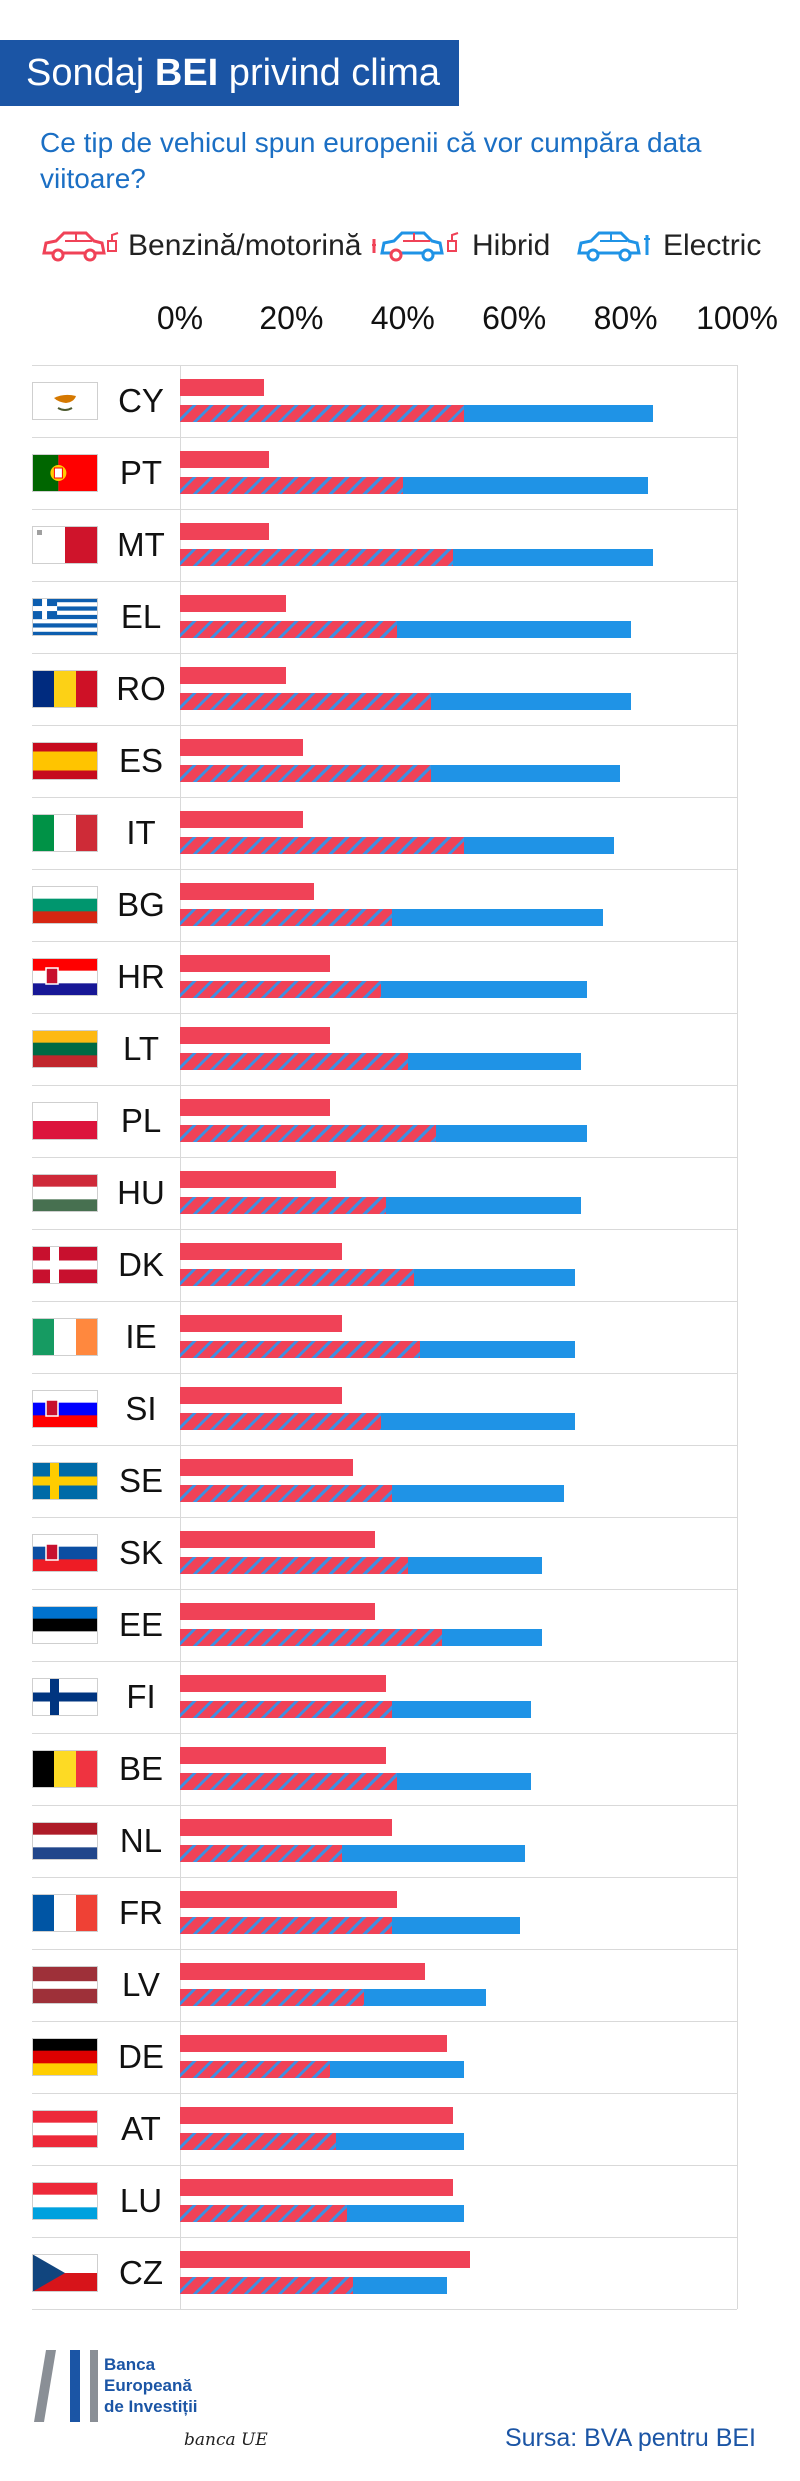 The image size is (800, 2481). I want to click on portugal-flag-icon, so click(65, 473).